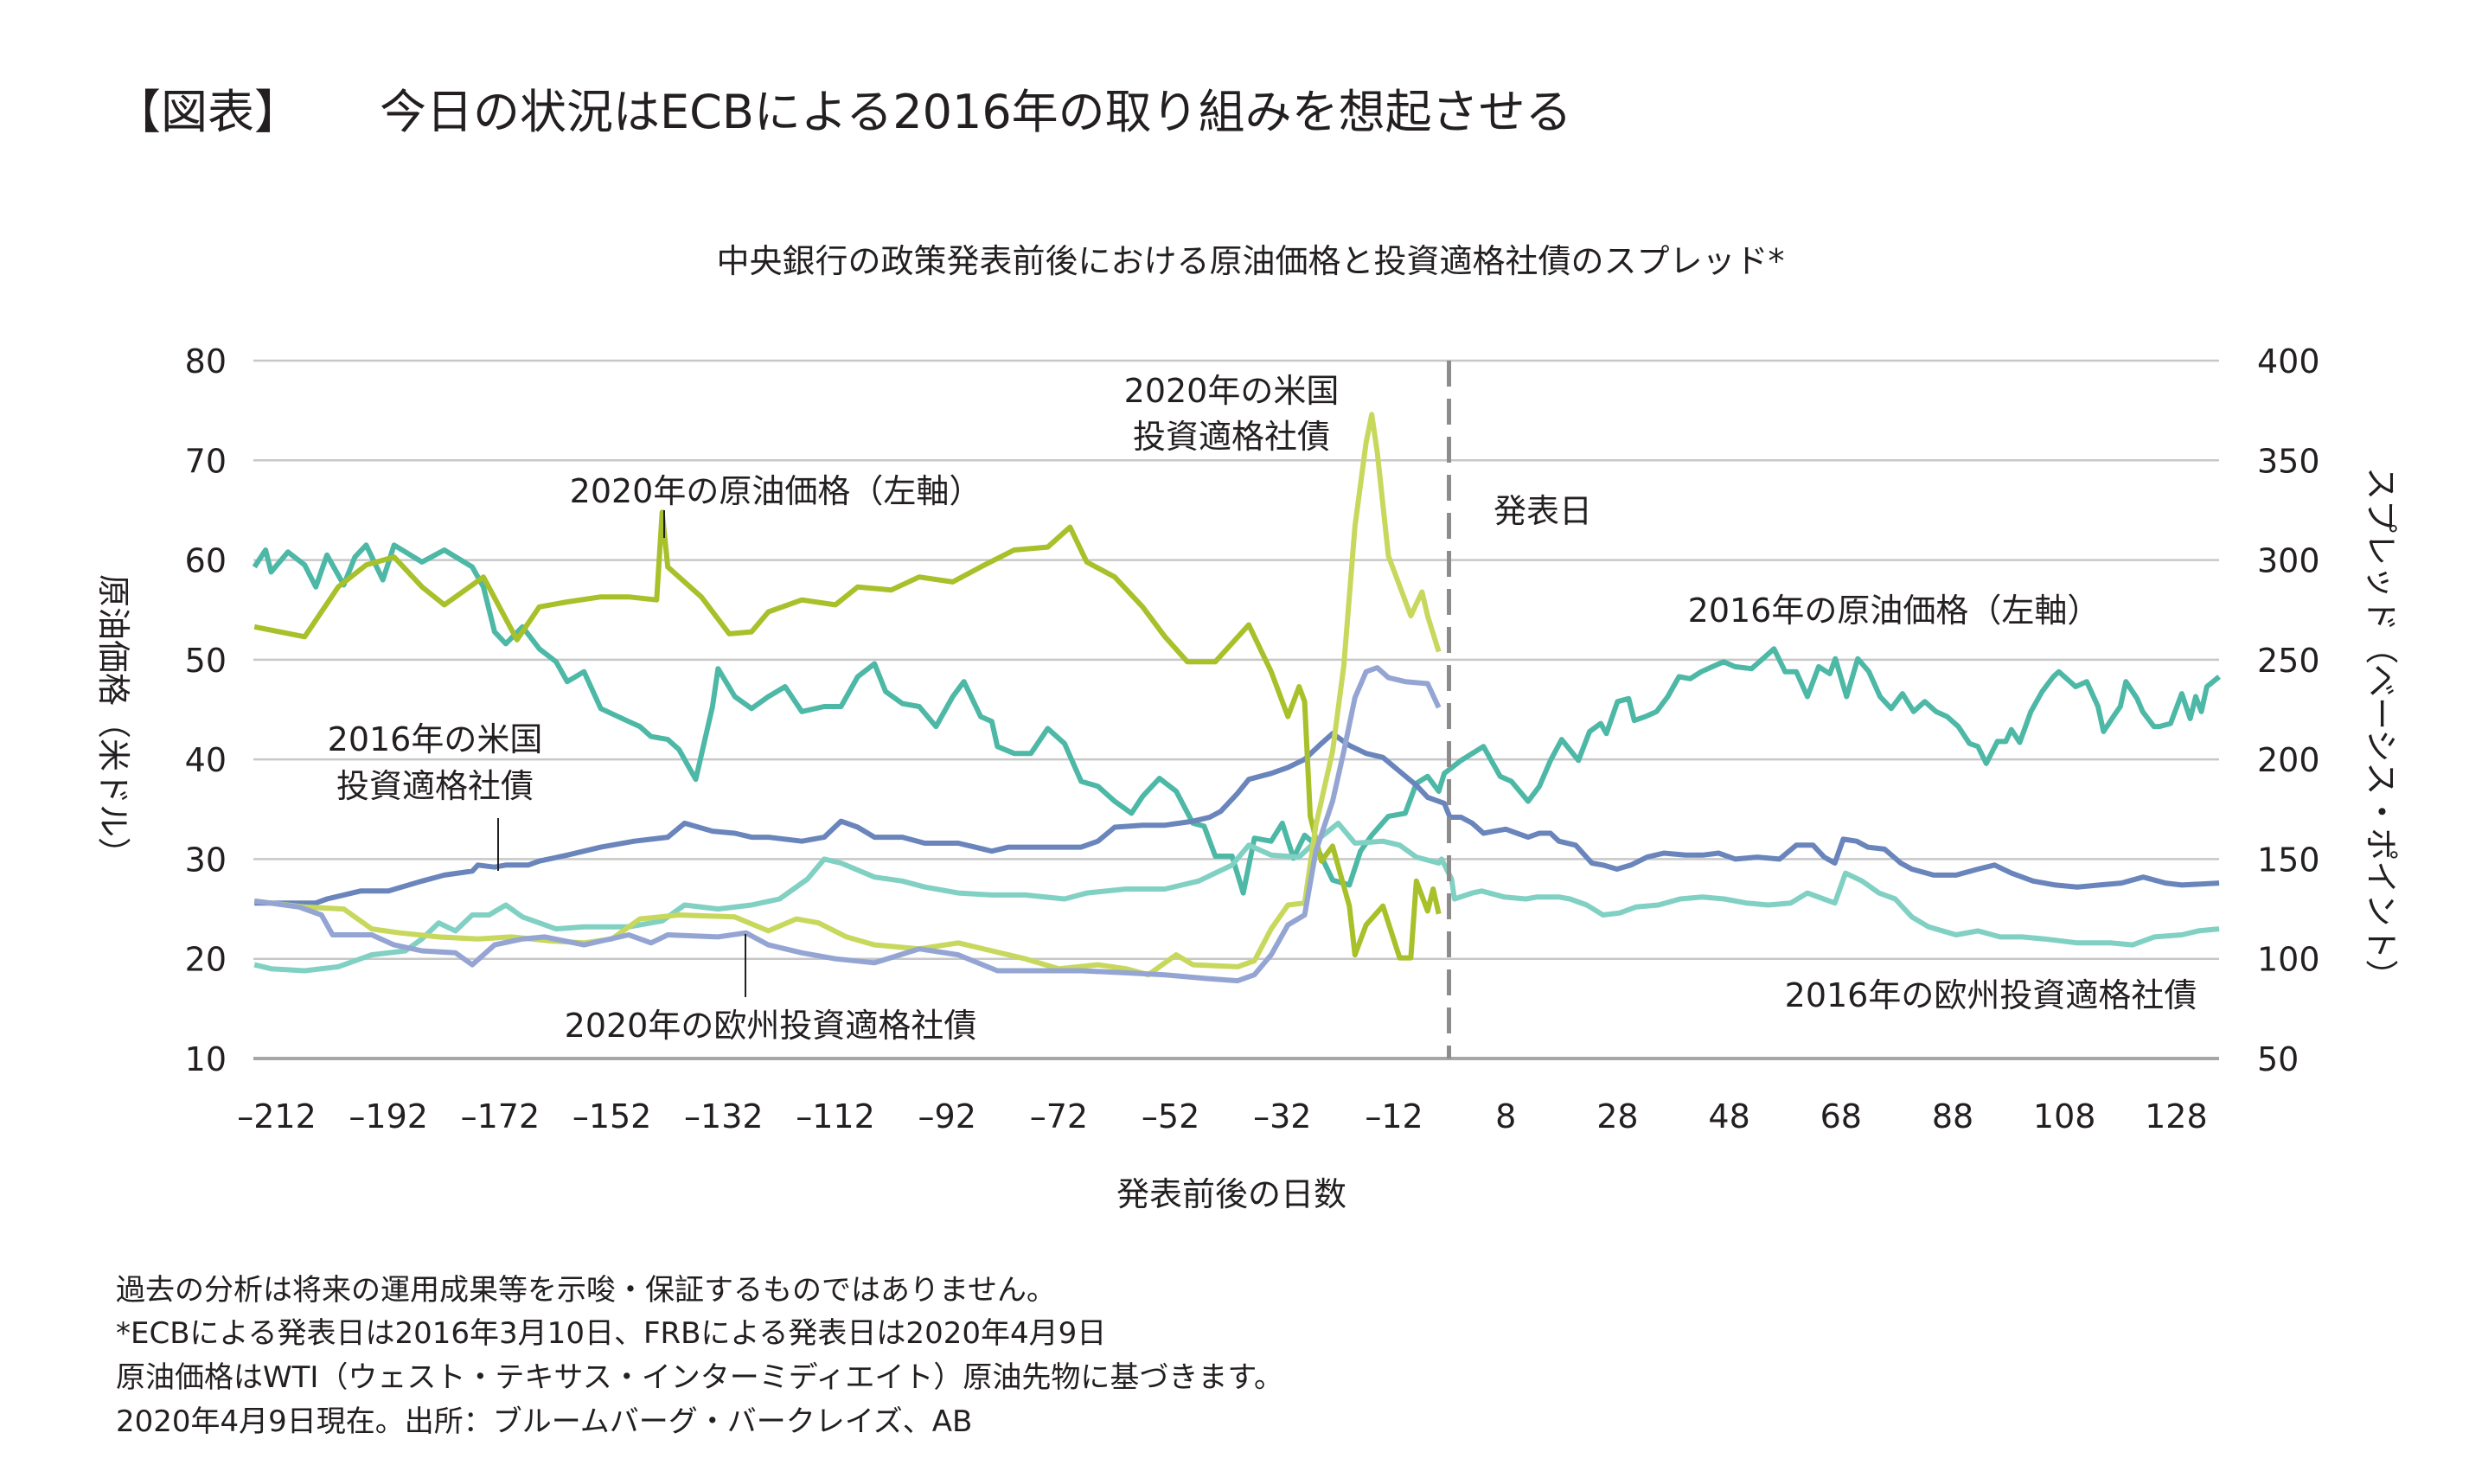 This screenshot has width=2469, height=1484. I want to click on x-tick-label: –212, so click(277, 1116).